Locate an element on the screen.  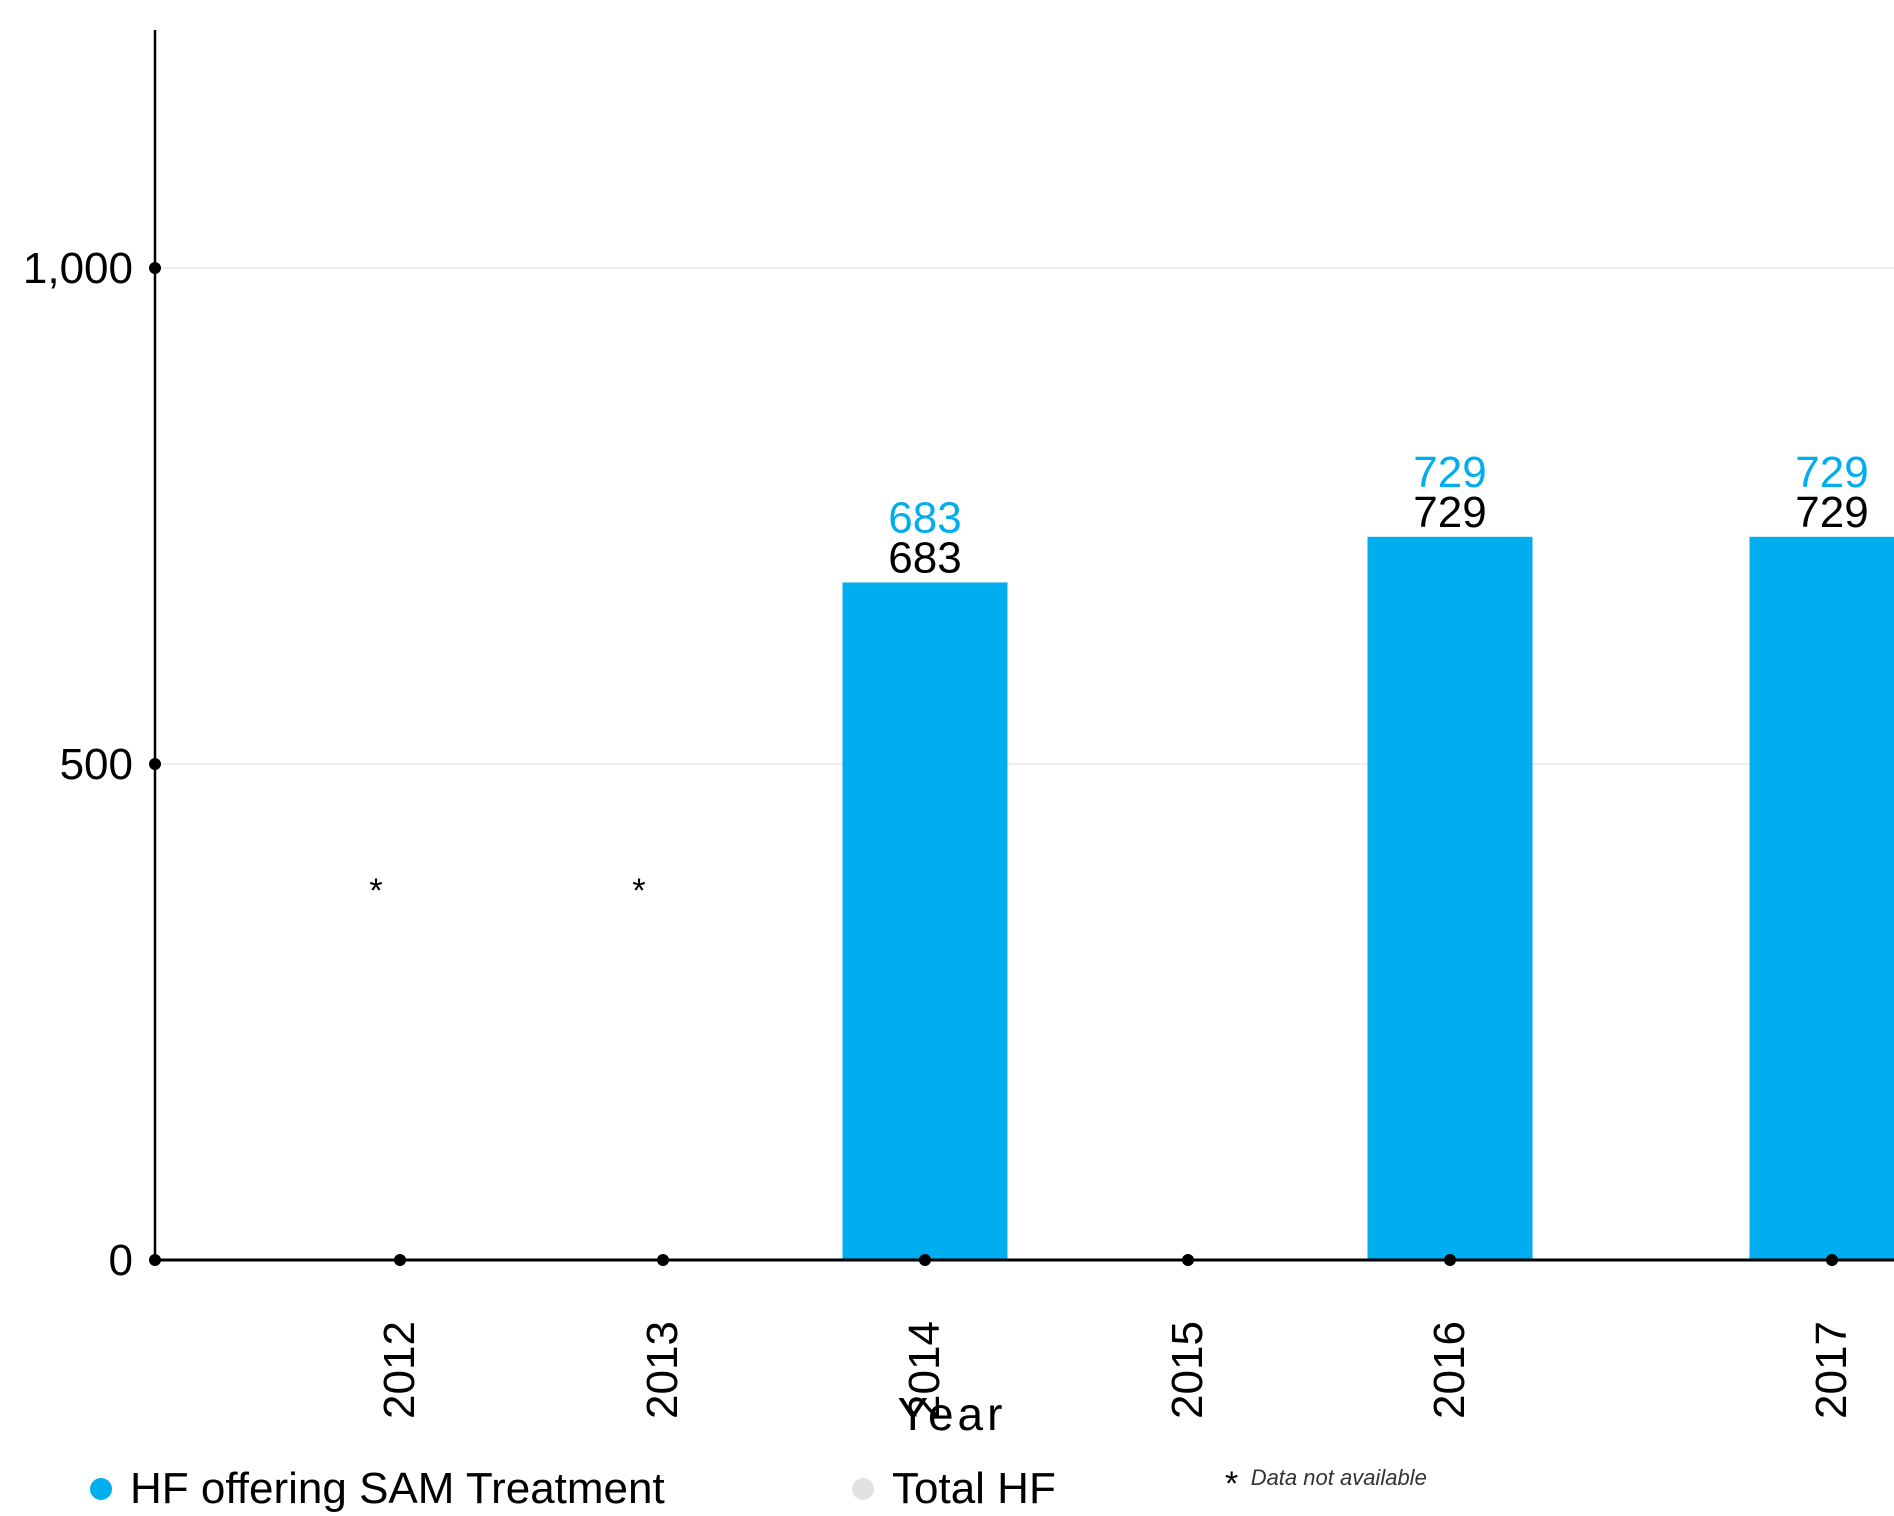
not-available-marker-2012: * is located at coordinates (375, 891).